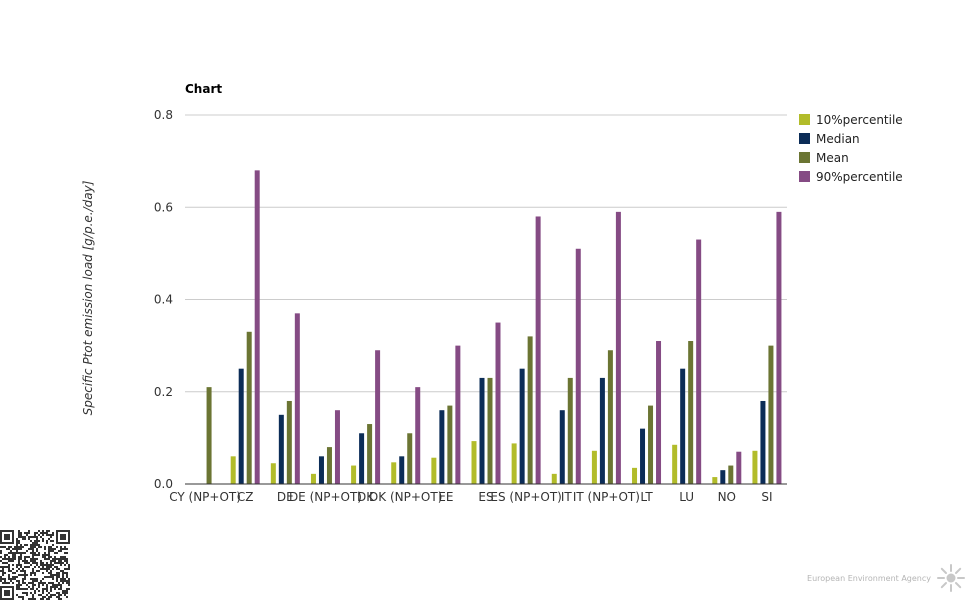 This screenshot has width=975, height=600. Describe the element at coordinates (869, 578) in the screenshot. I see `eea-brand-text: European Environment Agency` at that location.